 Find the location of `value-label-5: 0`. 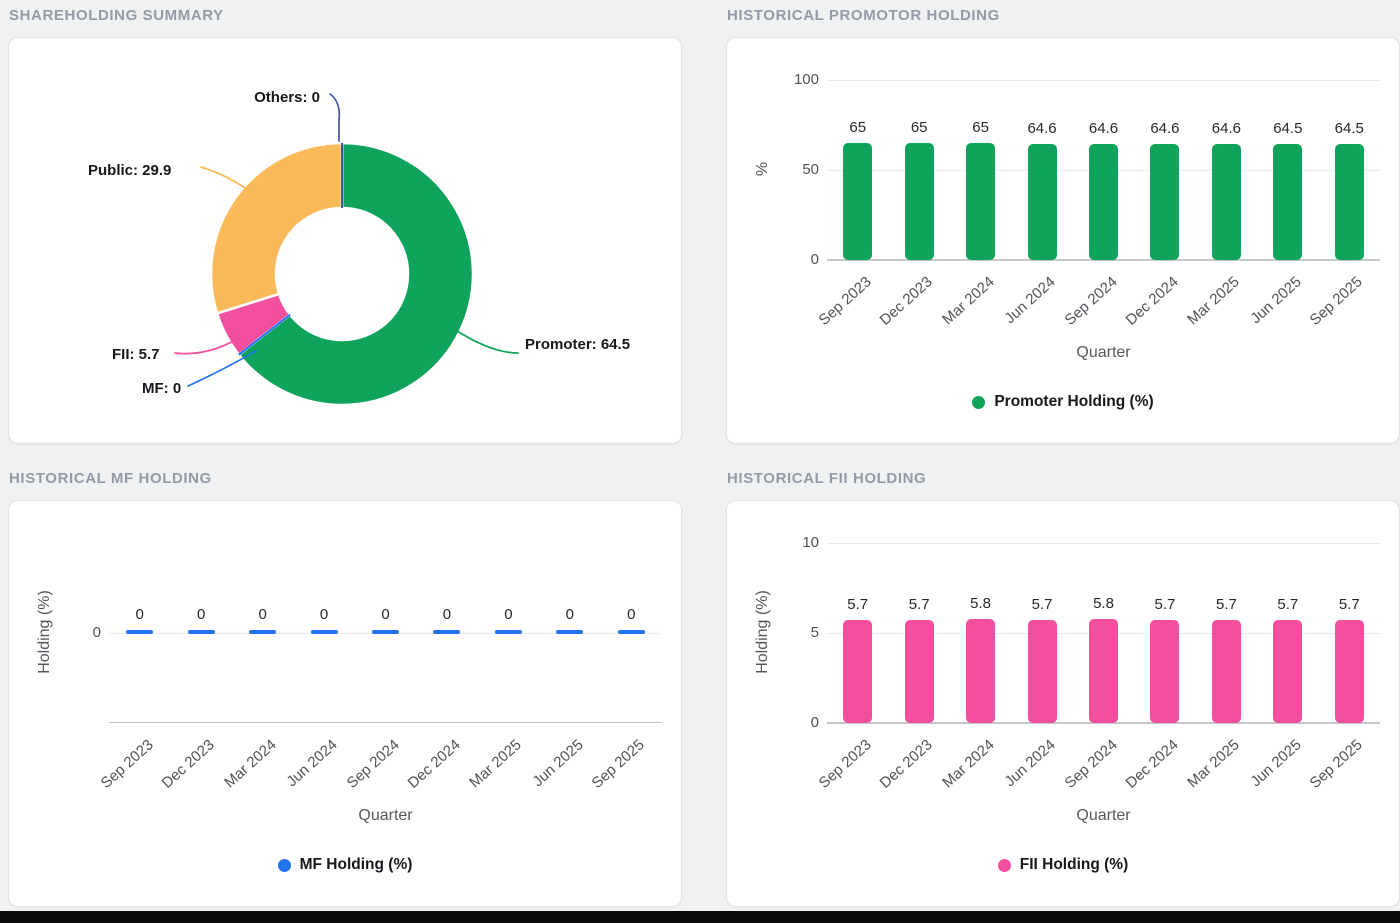

value-label-5: 0 is located at coordinates (447, 614).